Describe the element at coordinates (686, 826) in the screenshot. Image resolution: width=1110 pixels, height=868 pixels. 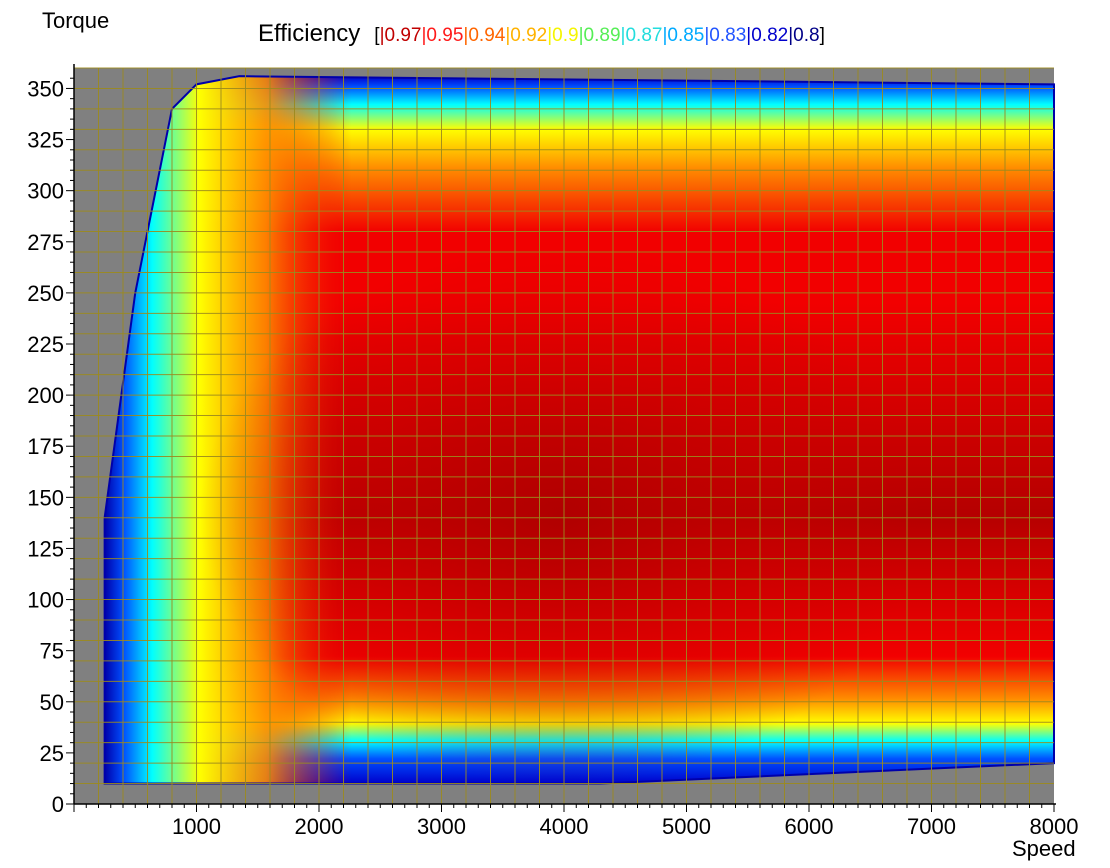
I see `x-tick-label: 5000` at that location.